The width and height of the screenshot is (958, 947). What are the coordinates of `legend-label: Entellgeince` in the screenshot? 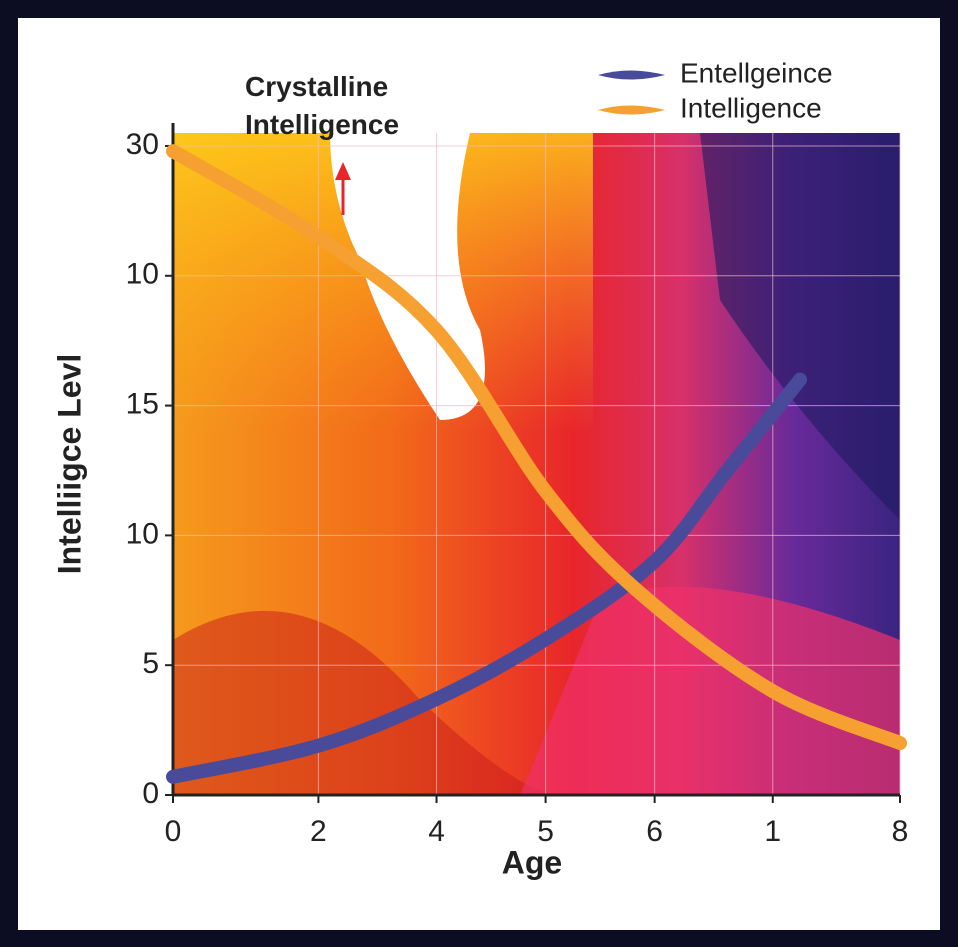 It's located at (756, 72).